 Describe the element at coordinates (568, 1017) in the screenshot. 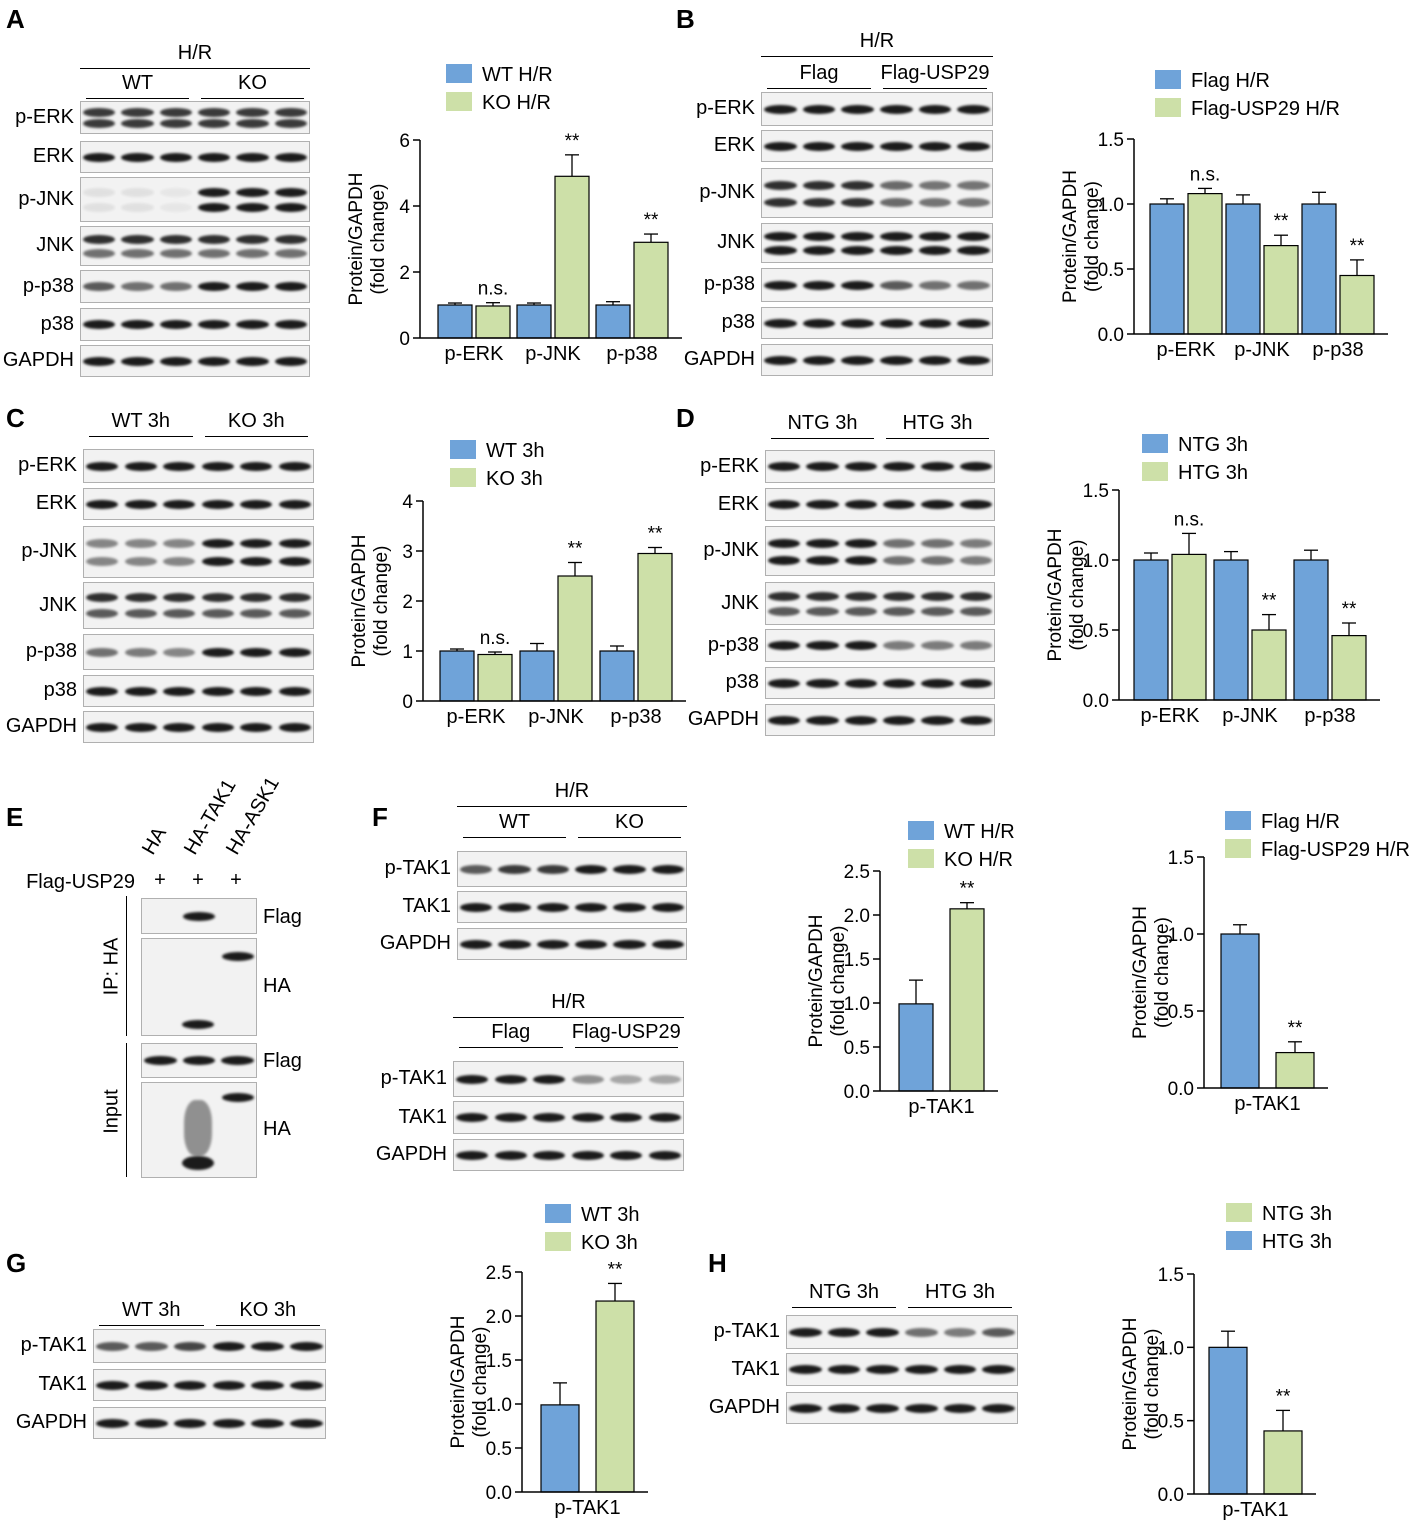

I see `group-line` at that location.